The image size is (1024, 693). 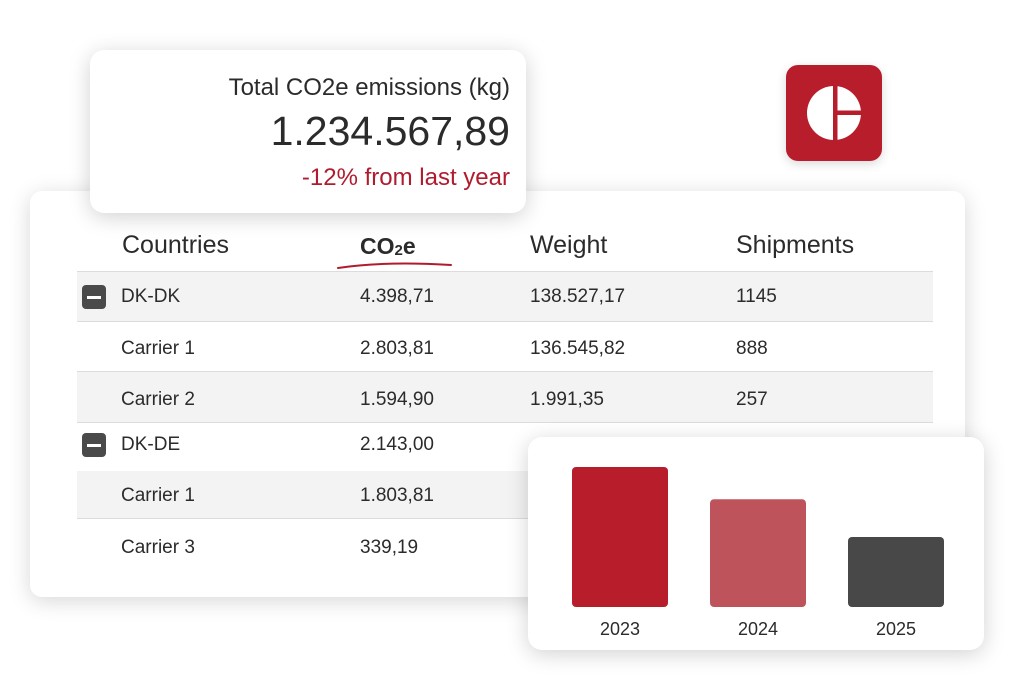 I want to click on row-co2e: 1.803,81, so click(x=397, y=495).